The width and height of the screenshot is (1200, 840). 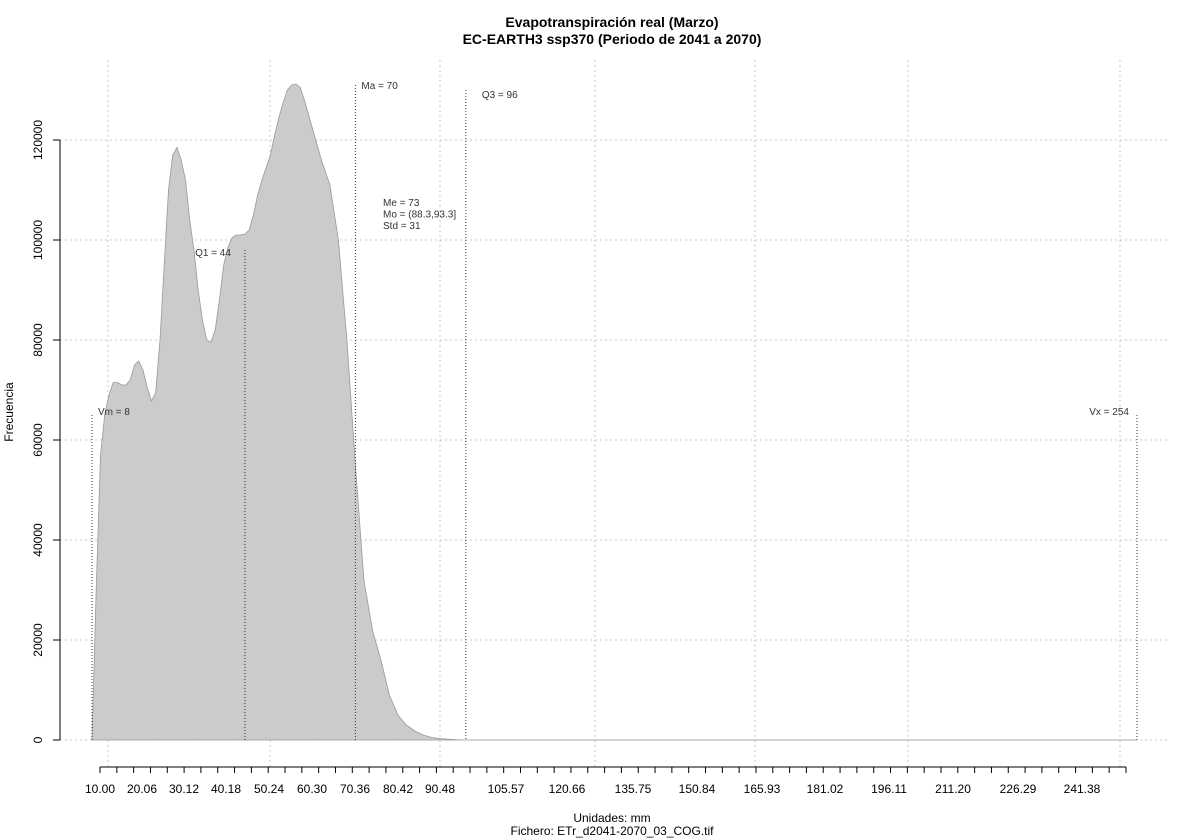 What do you see at coordinates (1109, 412) in the screenshot?
I see `marker-label: Vx = 254` at bounding box center [1109, 412].